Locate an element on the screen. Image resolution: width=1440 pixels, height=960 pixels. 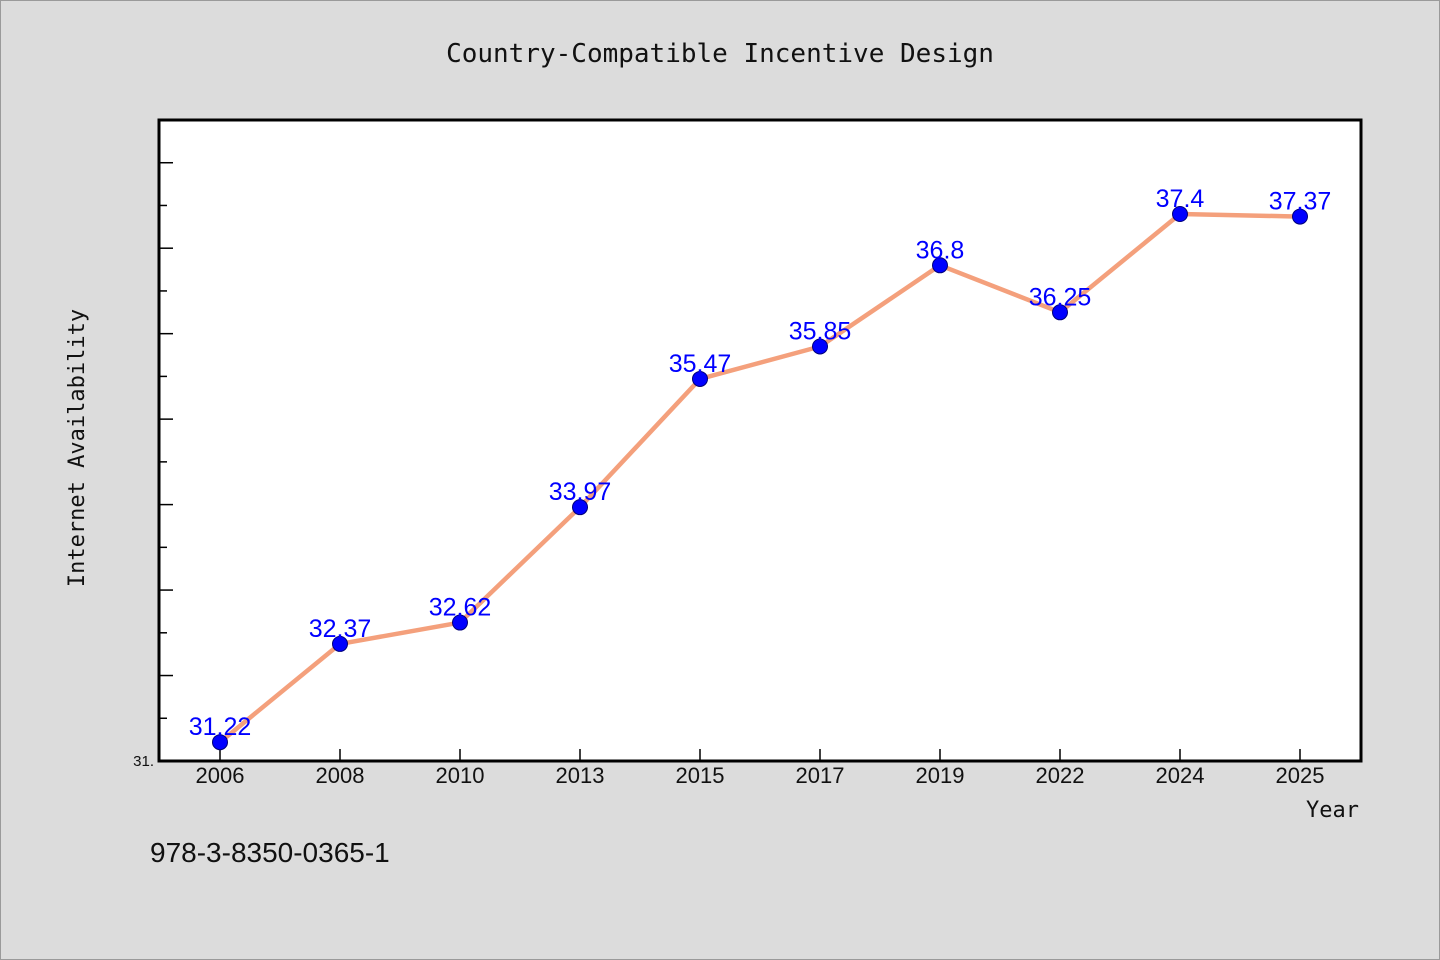
x-tick-label: 2010 is located at coordinates (460, 775).